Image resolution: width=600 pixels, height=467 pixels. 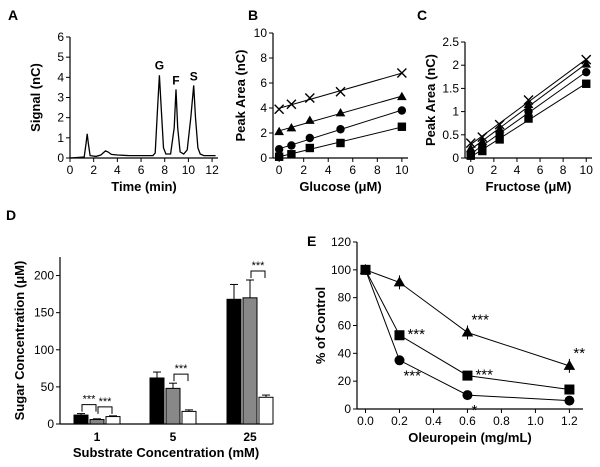 What do you see at coordinates (501, 421) in the screenshot?
I see `x-tick-label: 0.8` at bounding box center [501, 421].